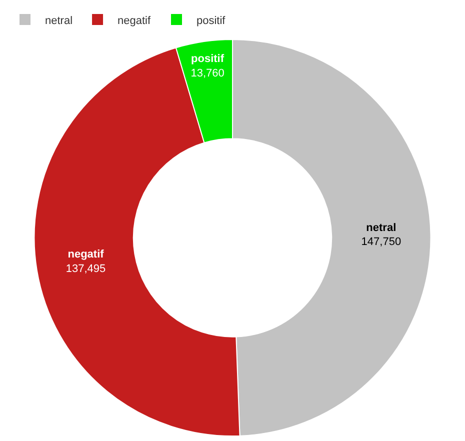 Image resolution: width=465 pixels, height=441 pixels. What do you see at coordinates (381, 242) in the screenshot?
I see `data-label: 147,750` at bounding box center [381, 242].